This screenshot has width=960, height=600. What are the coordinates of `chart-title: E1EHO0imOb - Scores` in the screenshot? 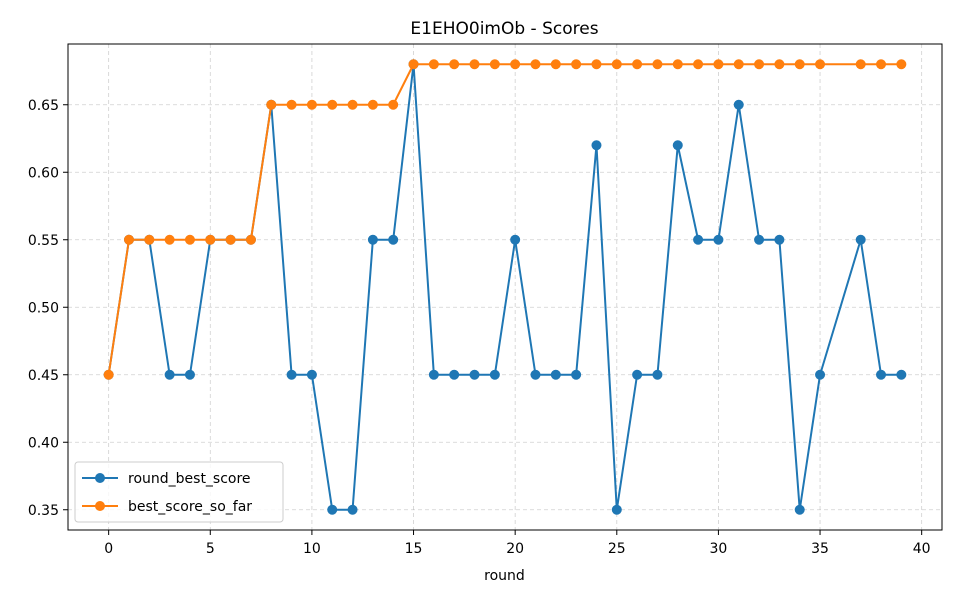 It's located at (504, 29).